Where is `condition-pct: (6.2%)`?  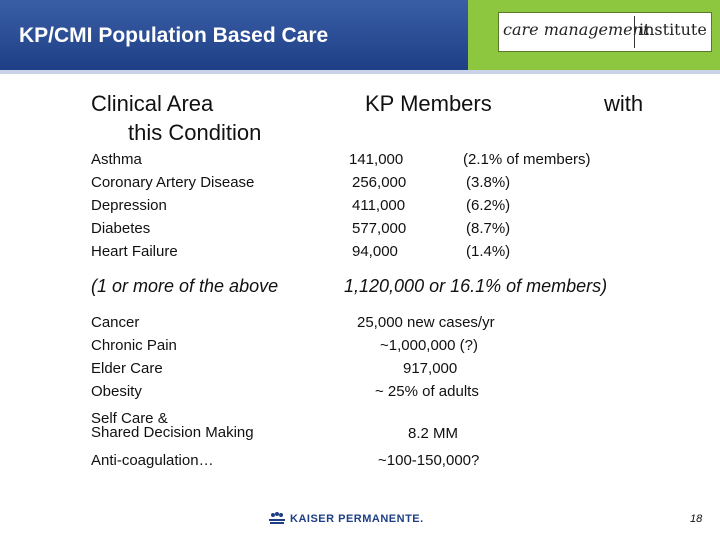
condition-pct: (6.2%) is located at coordinates (488, 205).